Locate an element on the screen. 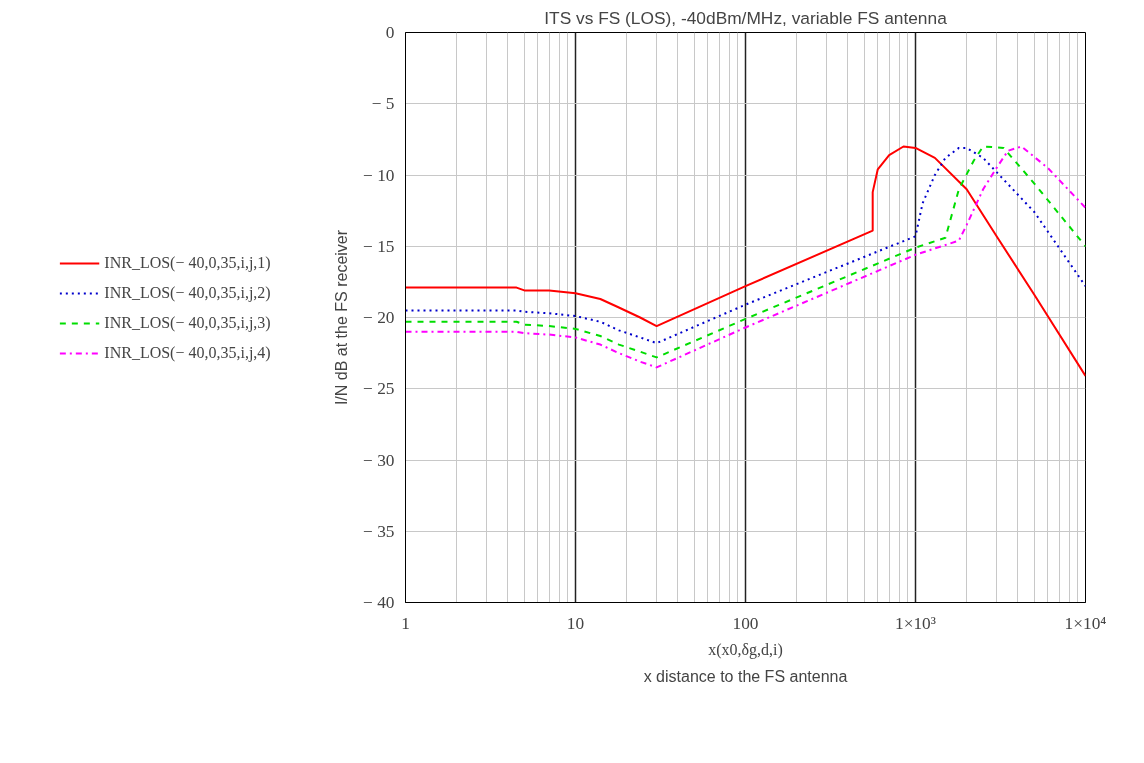  chart-title: ITS vs FS (LOS), -40dBm/MHz, variable FS antenna is located at coordinates (746, 17).